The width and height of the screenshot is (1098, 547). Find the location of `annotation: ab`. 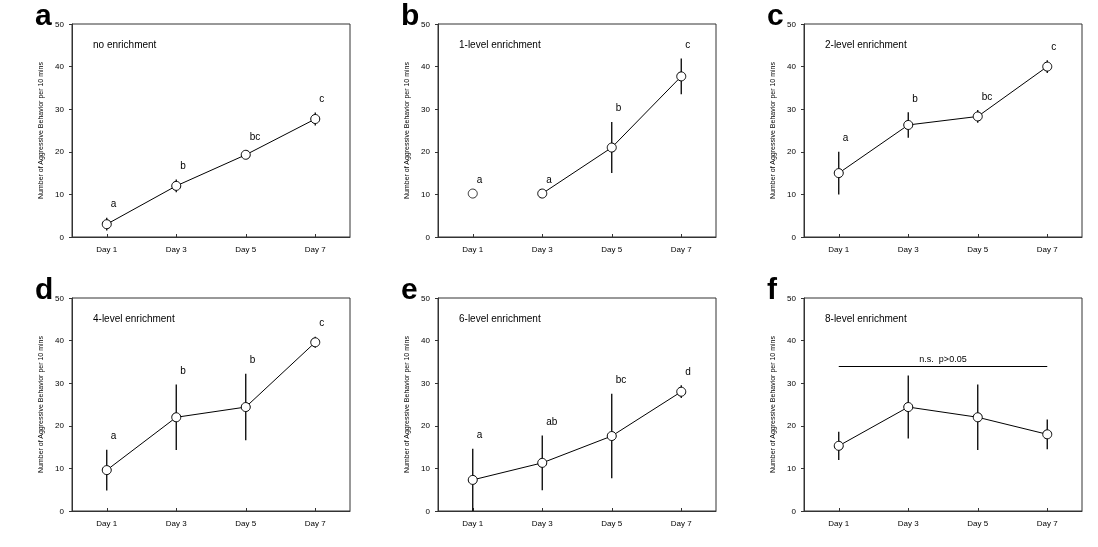

annotation: ab is located at coordinates (552, 421).